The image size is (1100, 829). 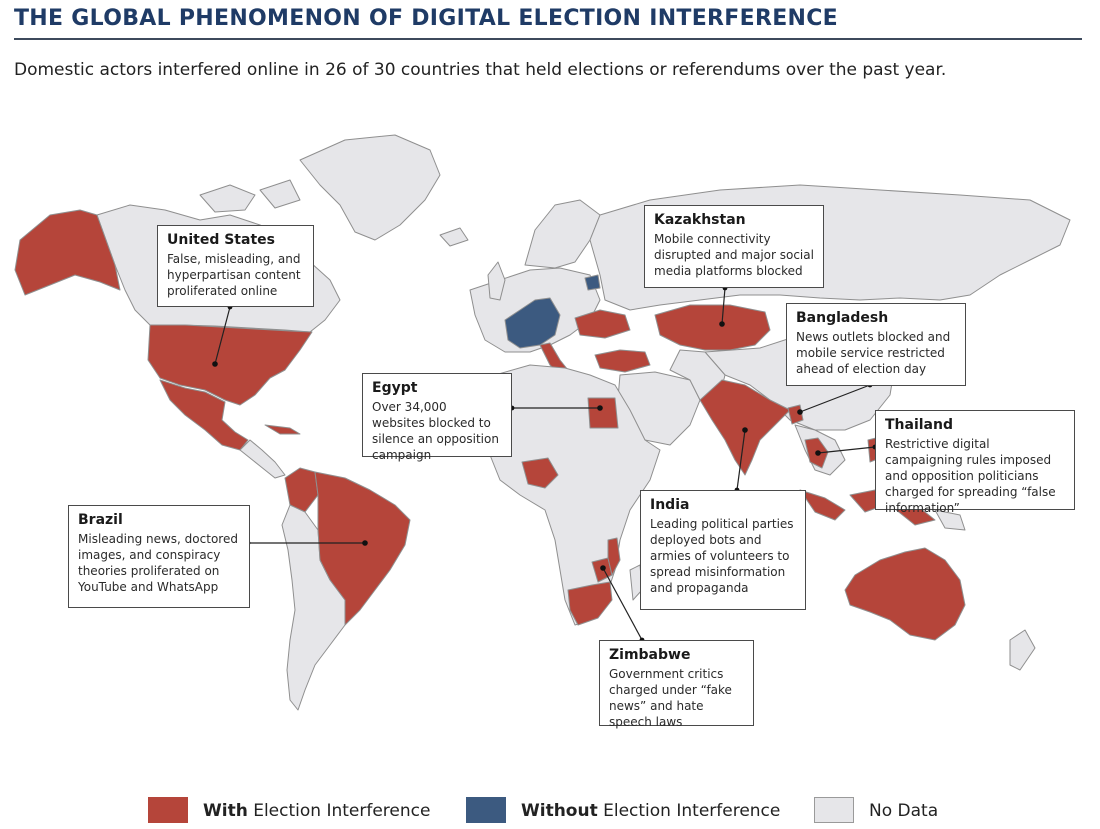 I want to click on baltic-without-shape, so click(x=592, y=282).